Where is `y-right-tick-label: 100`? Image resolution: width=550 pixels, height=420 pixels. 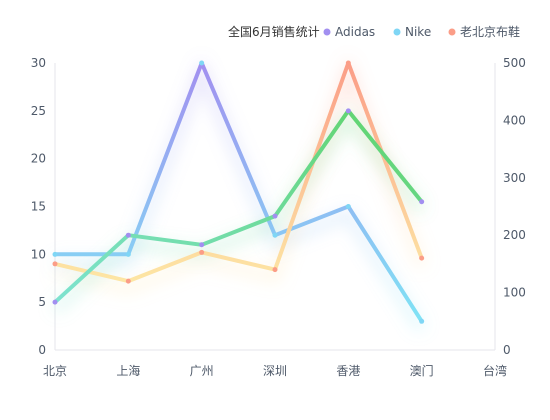
y-right-tick-label: 100 is located at coordinates (514, 293).